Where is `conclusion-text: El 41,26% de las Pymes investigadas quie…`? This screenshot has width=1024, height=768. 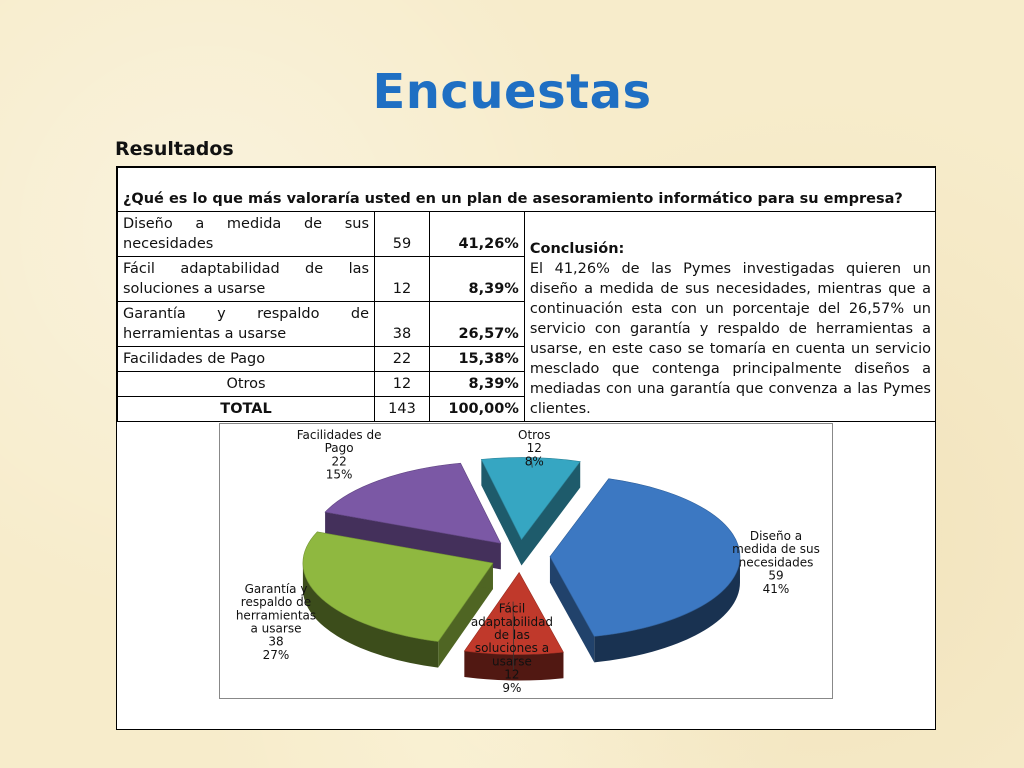
conclusion-text: El 41,26% de las Pymes investigadas quie… is located at coordinates (730, 339).